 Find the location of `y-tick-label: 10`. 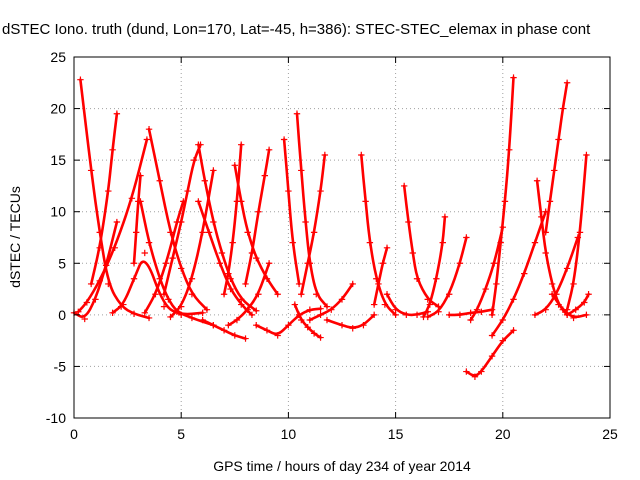

y-tick-label: 10 is located at coordinates (58, 212).